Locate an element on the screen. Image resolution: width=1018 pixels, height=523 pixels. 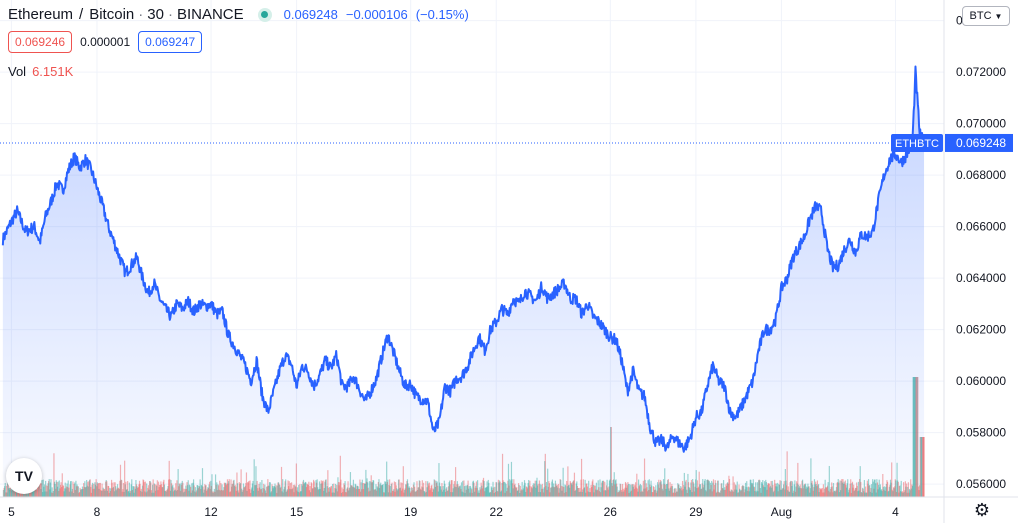
price-change: −0.000106 is located at coordinates (376, 14).